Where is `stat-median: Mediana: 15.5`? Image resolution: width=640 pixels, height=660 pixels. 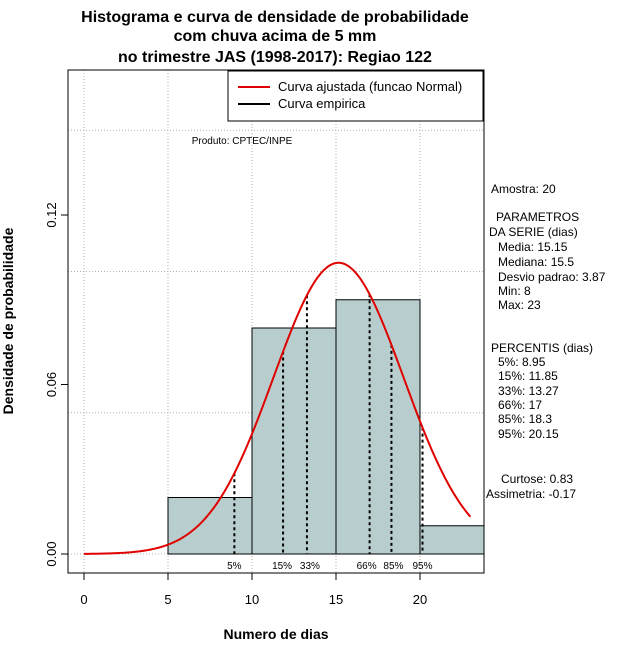 stat-median: Mediana: 15.5 is located at coordinates (536, 262).